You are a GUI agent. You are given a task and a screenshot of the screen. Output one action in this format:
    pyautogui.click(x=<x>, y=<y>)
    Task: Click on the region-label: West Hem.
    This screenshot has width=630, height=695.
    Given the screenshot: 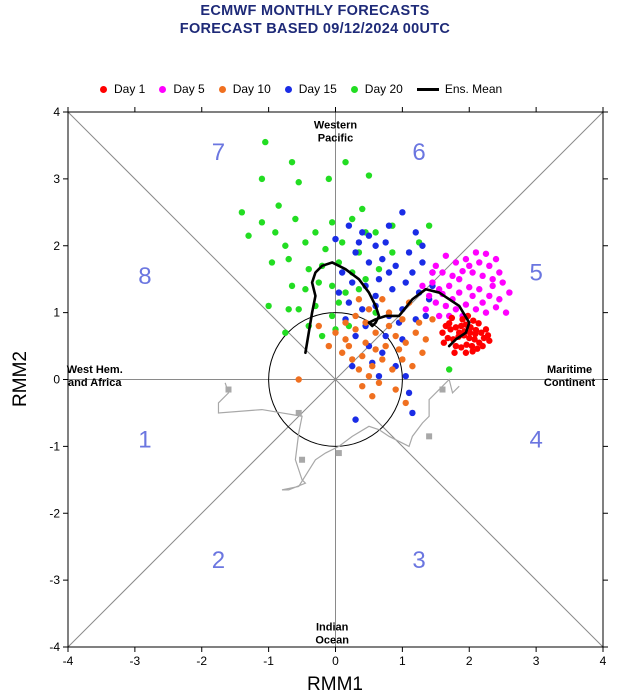 What is the action you would take?
    pyautogui.click(x=95, y=370)
    